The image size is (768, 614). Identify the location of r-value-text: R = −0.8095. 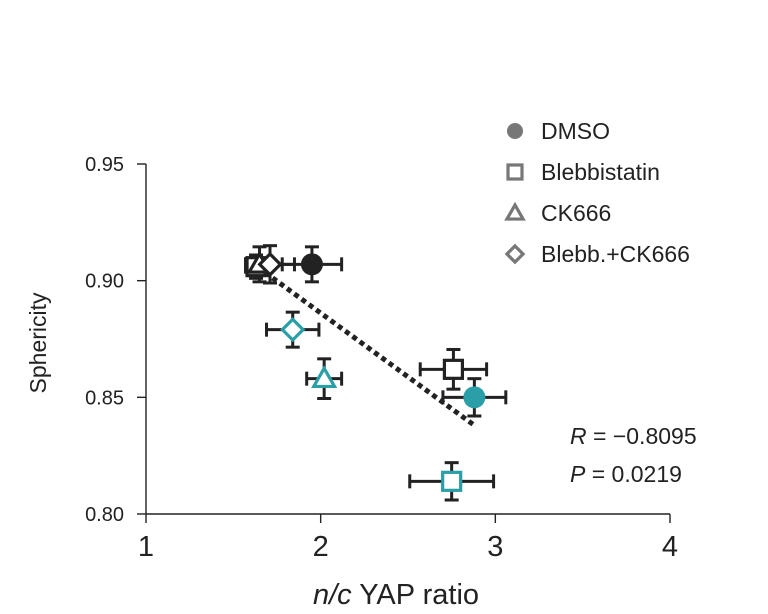
(633, 436).